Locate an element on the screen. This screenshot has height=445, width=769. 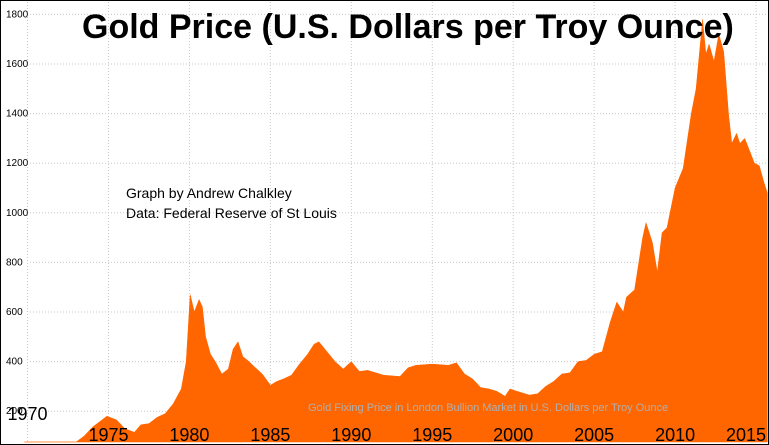
y-tick-label-1000: 1000 is located at coordinates (17, 213).